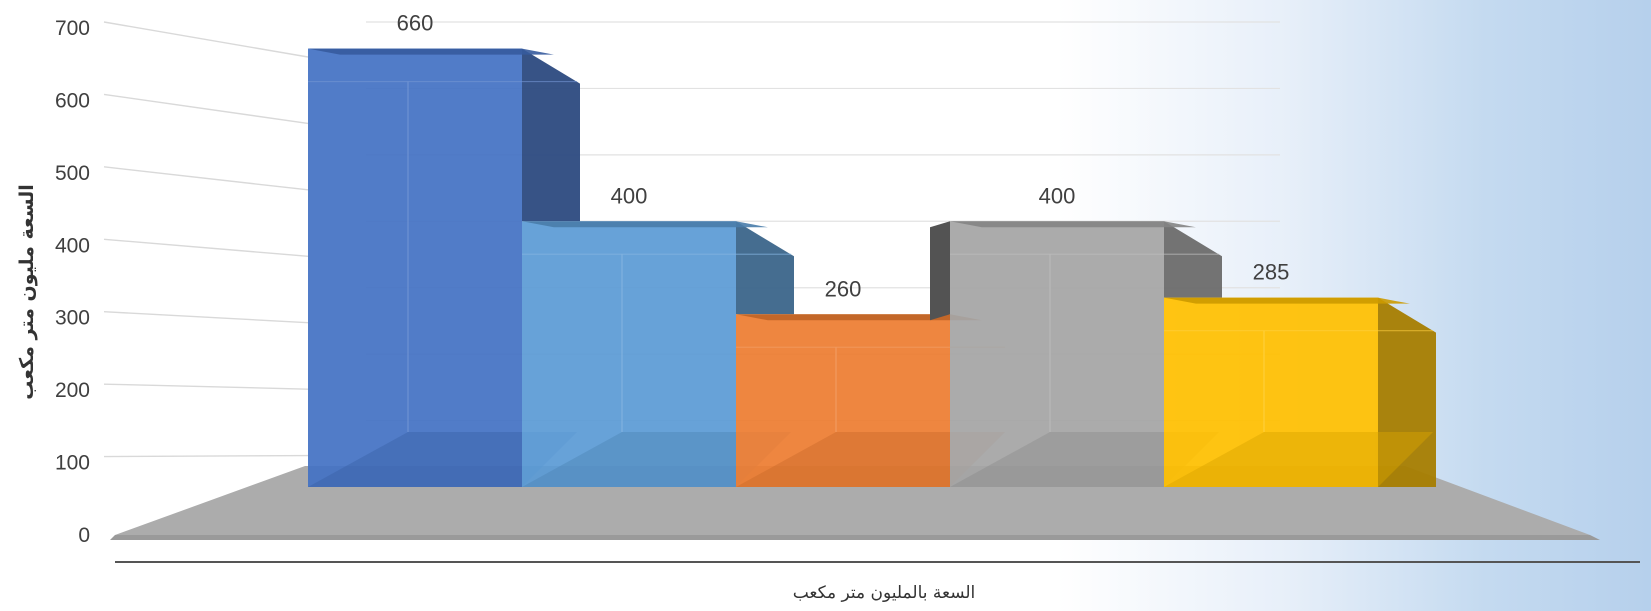 This screenshot has height=611, width=1651. Describe the element at coordinates (884, 593) in the screenshot. I see `x-axis-title: السعة بالمليون متر مكعب` at that location.